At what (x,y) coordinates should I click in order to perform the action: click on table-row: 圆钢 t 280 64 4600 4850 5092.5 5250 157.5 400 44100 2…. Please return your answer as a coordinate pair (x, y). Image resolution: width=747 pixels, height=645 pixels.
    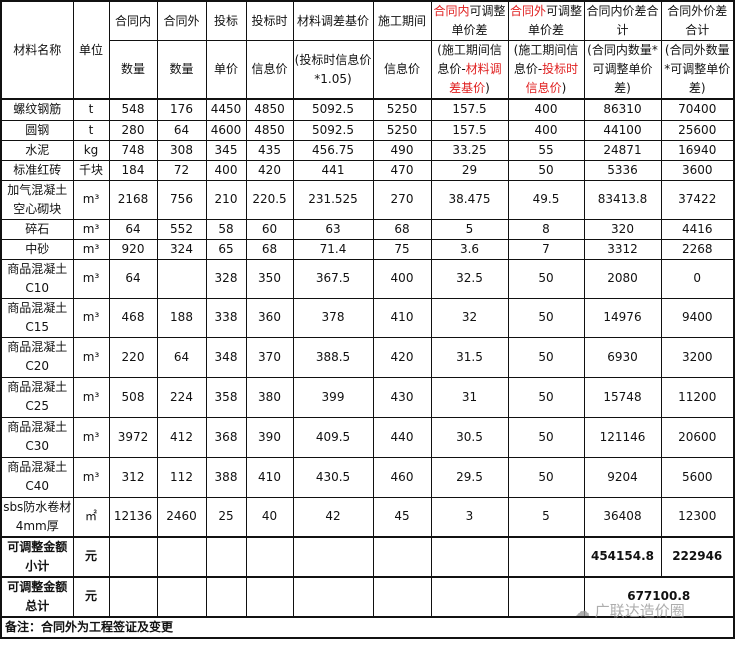
    Looking at the image, I should click on (367, 130).